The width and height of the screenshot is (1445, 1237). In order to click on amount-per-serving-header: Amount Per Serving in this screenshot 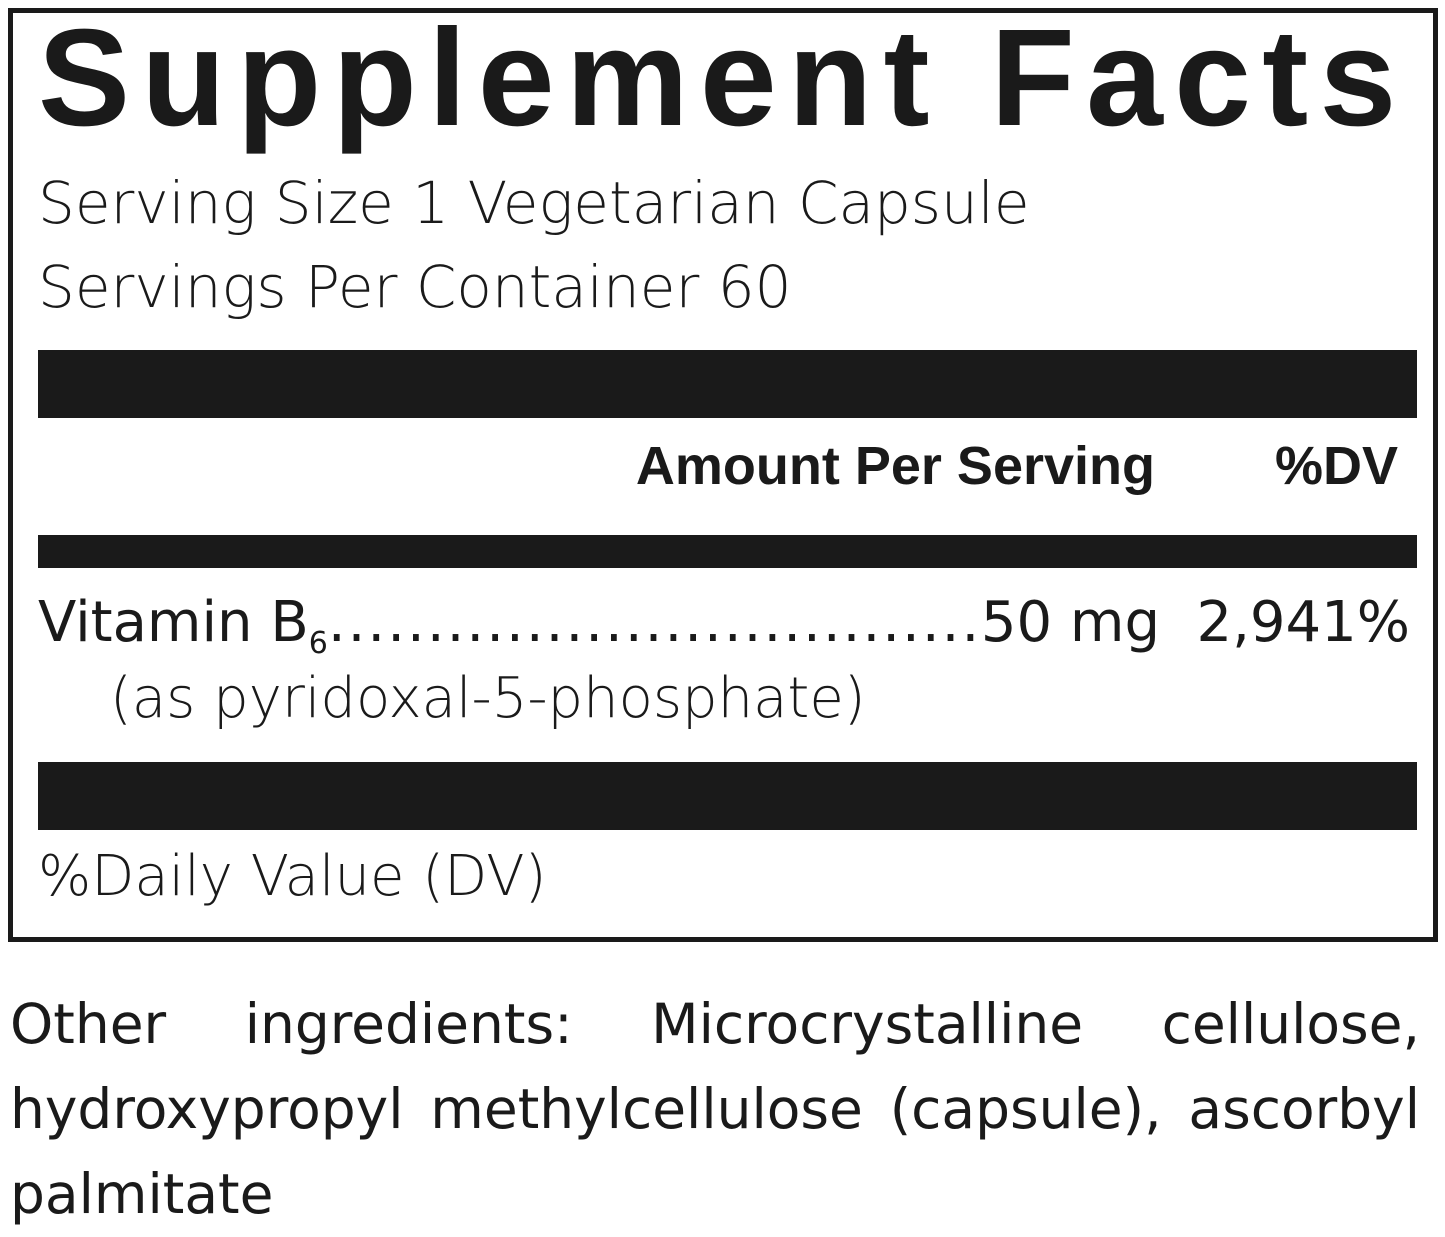, I will do `click(895, 466)`.